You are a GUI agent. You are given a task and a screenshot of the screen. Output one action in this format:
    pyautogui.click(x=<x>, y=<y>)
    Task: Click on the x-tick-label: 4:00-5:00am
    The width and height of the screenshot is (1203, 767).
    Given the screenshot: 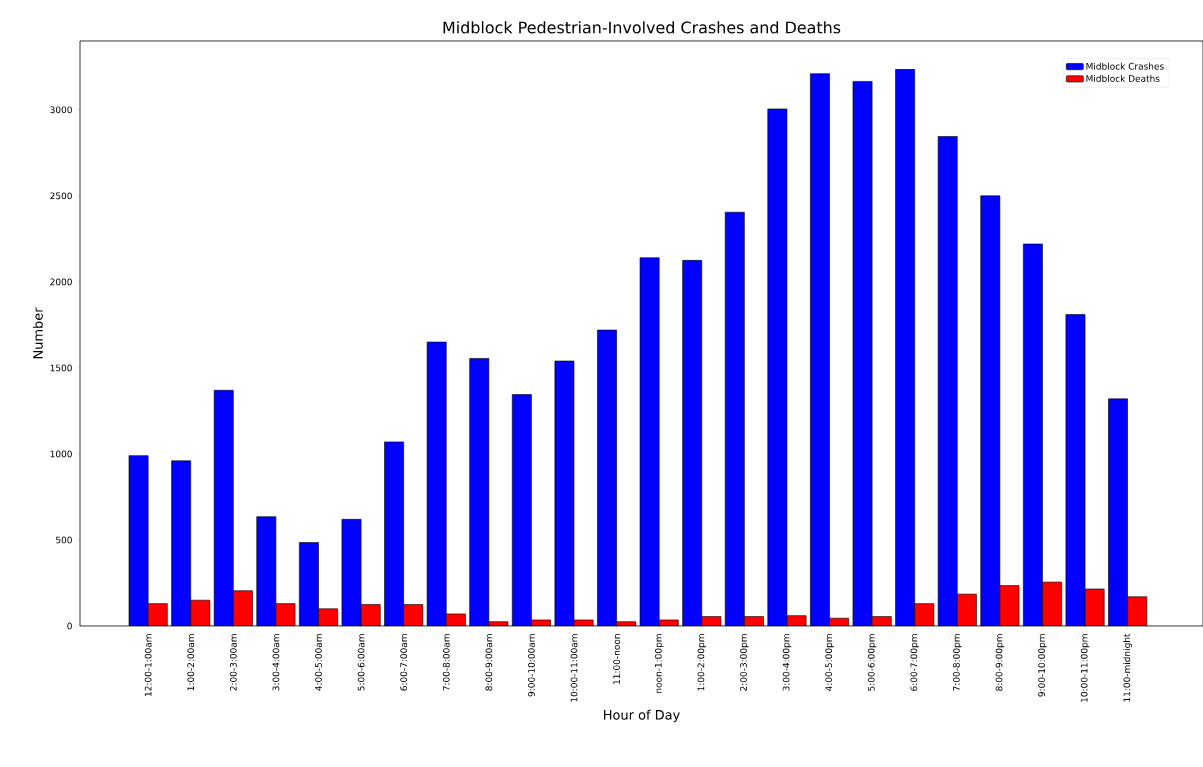 What is the action you would take?
    pyautogui.click(x=318, y=662)
    